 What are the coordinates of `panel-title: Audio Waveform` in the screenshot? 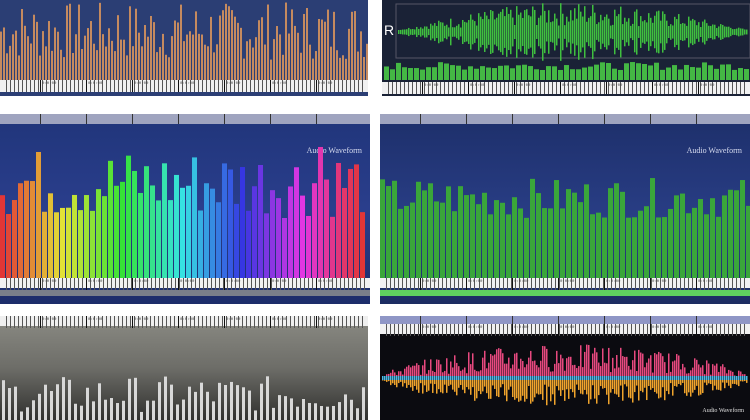 It's located at (723, 411).